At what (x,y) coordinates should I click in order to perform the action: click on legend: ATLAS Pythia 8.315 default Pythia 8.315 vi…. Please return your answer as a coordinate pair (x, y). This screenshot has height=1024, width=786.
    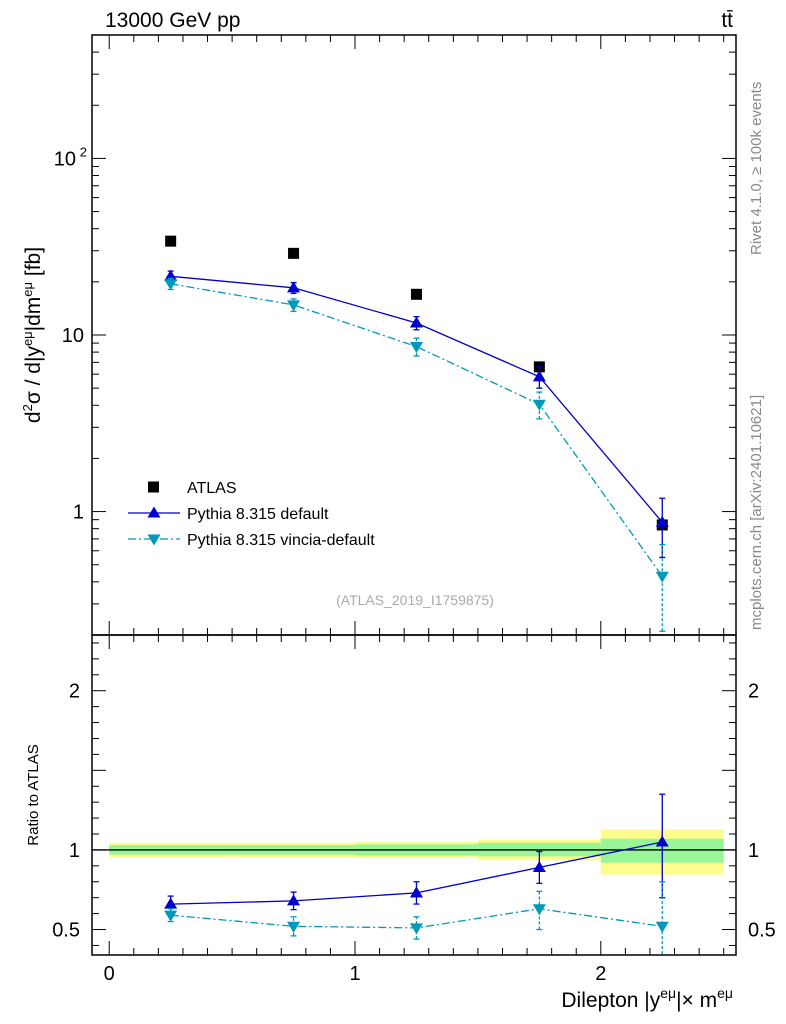
    Looking at the image, I should click on (251, 514).